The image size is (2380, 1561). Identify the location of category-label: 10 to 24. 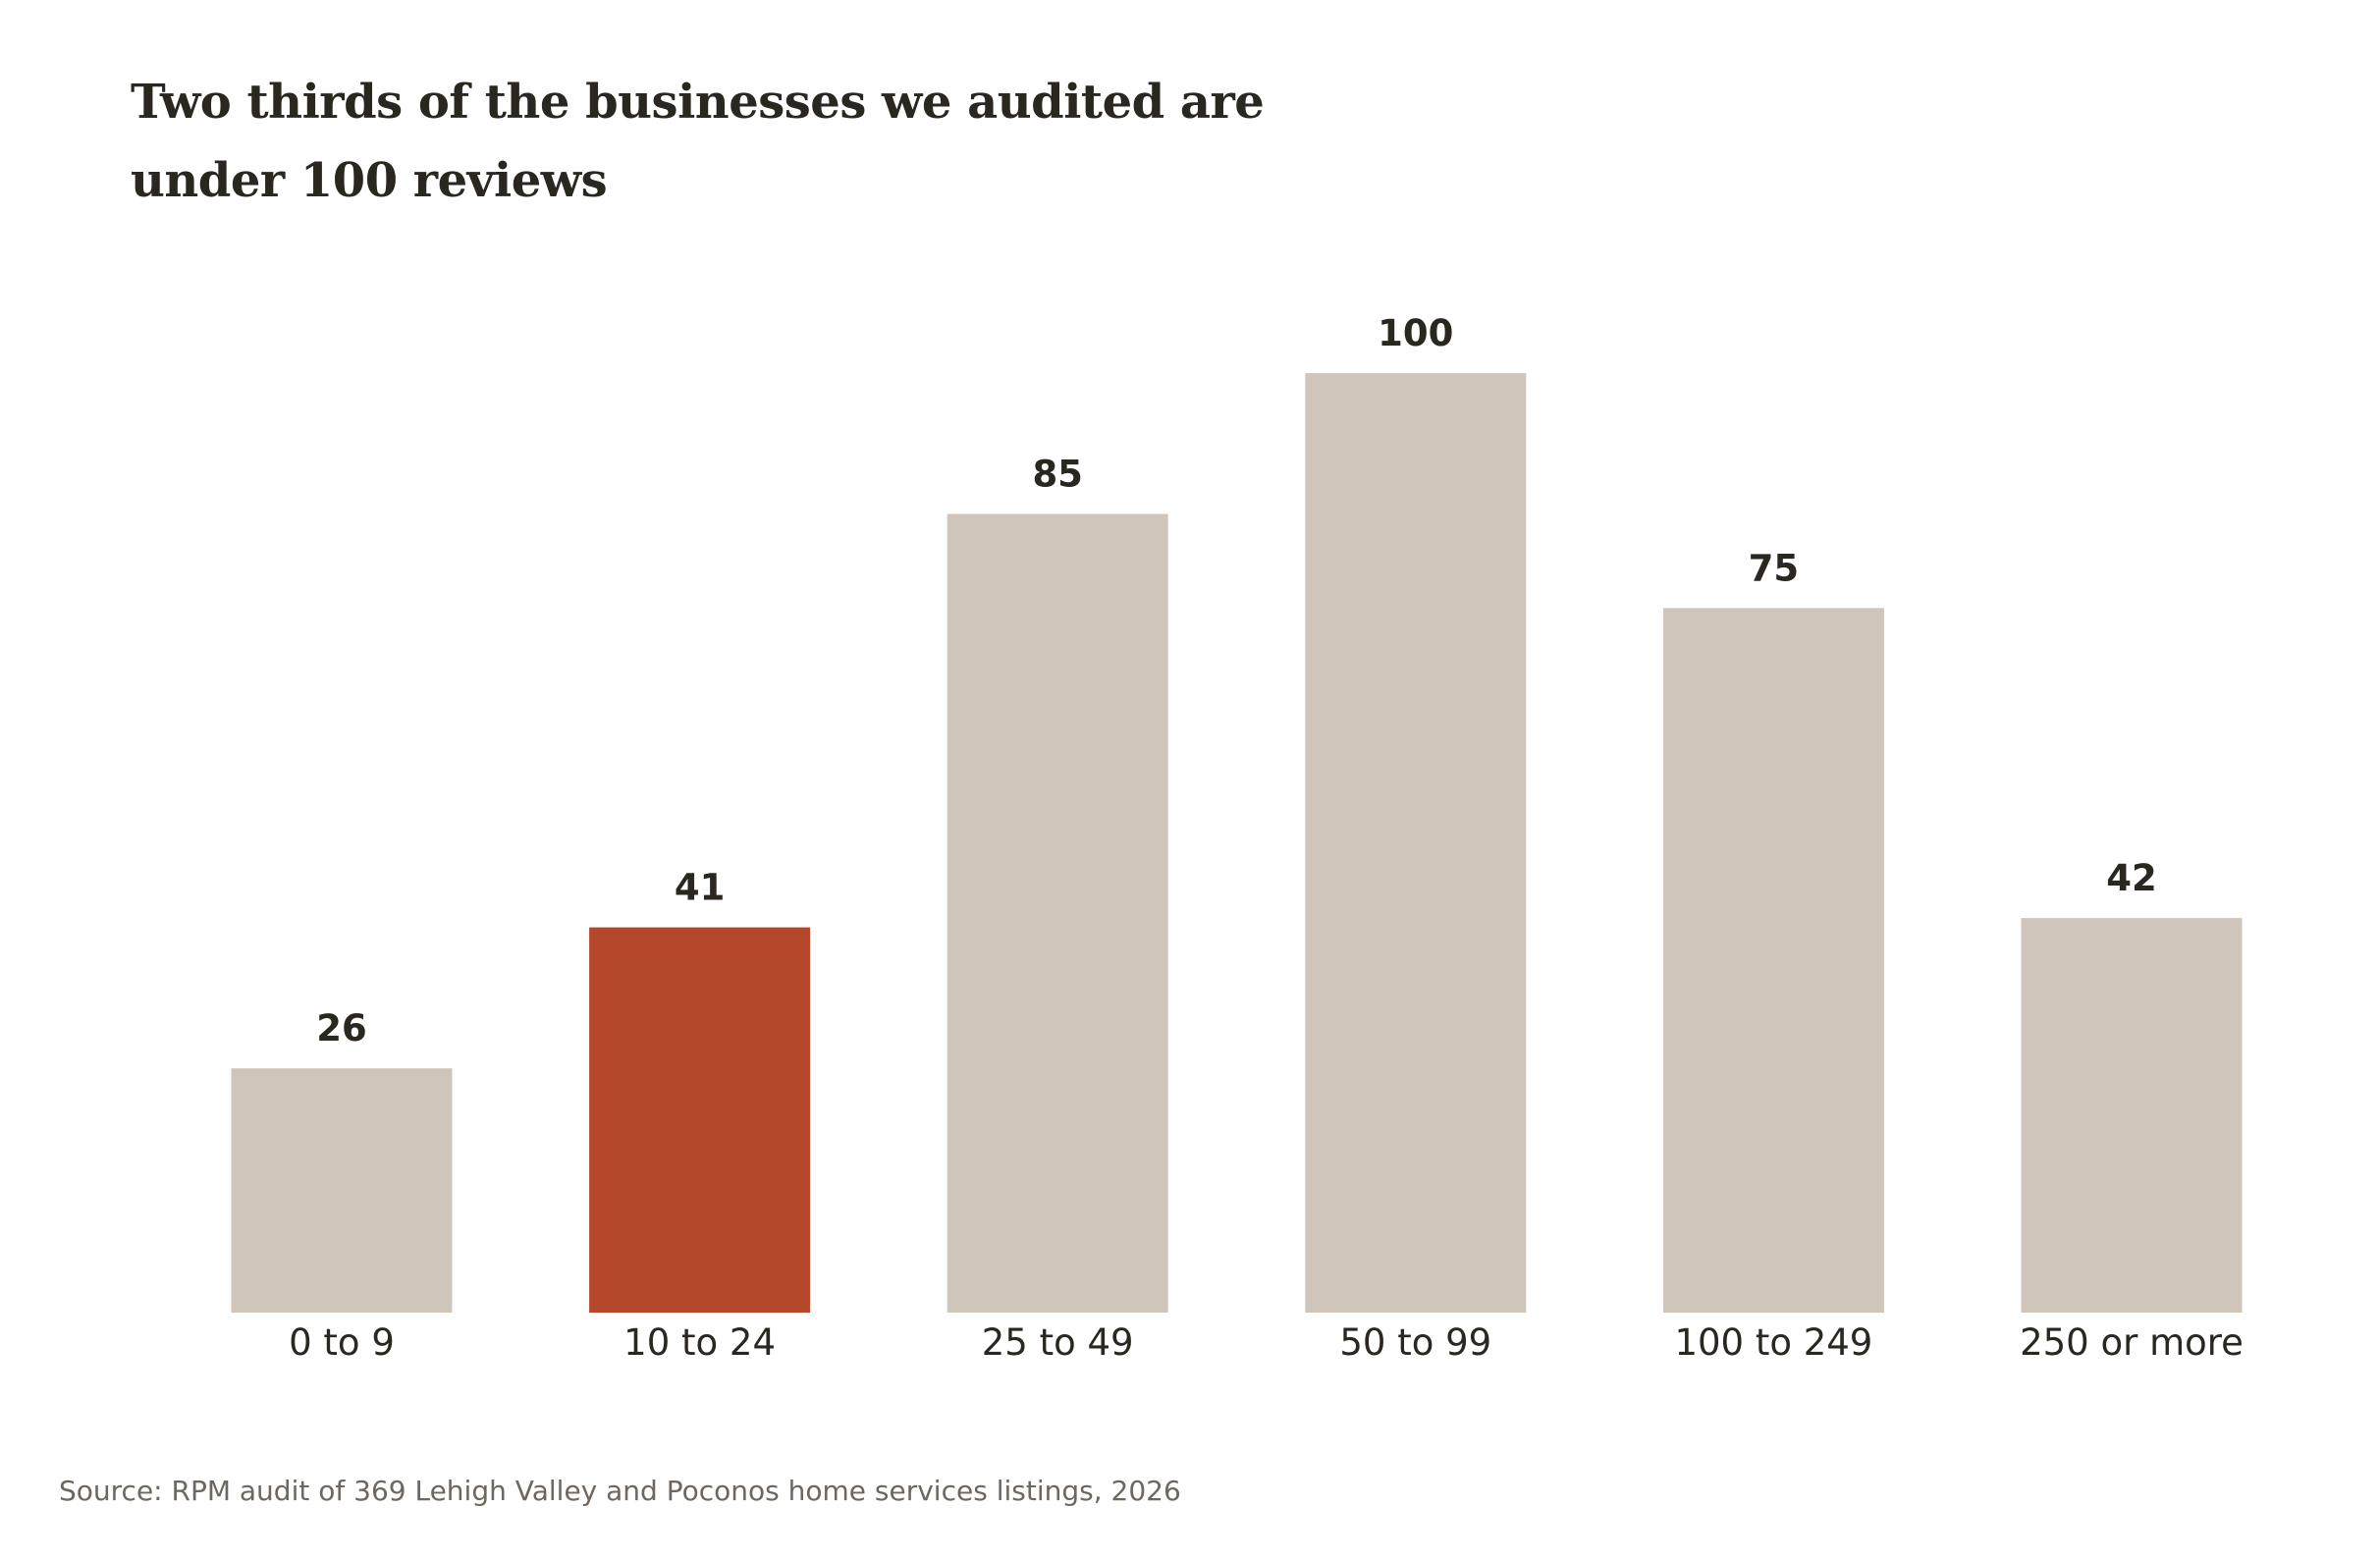
(699, 1342).